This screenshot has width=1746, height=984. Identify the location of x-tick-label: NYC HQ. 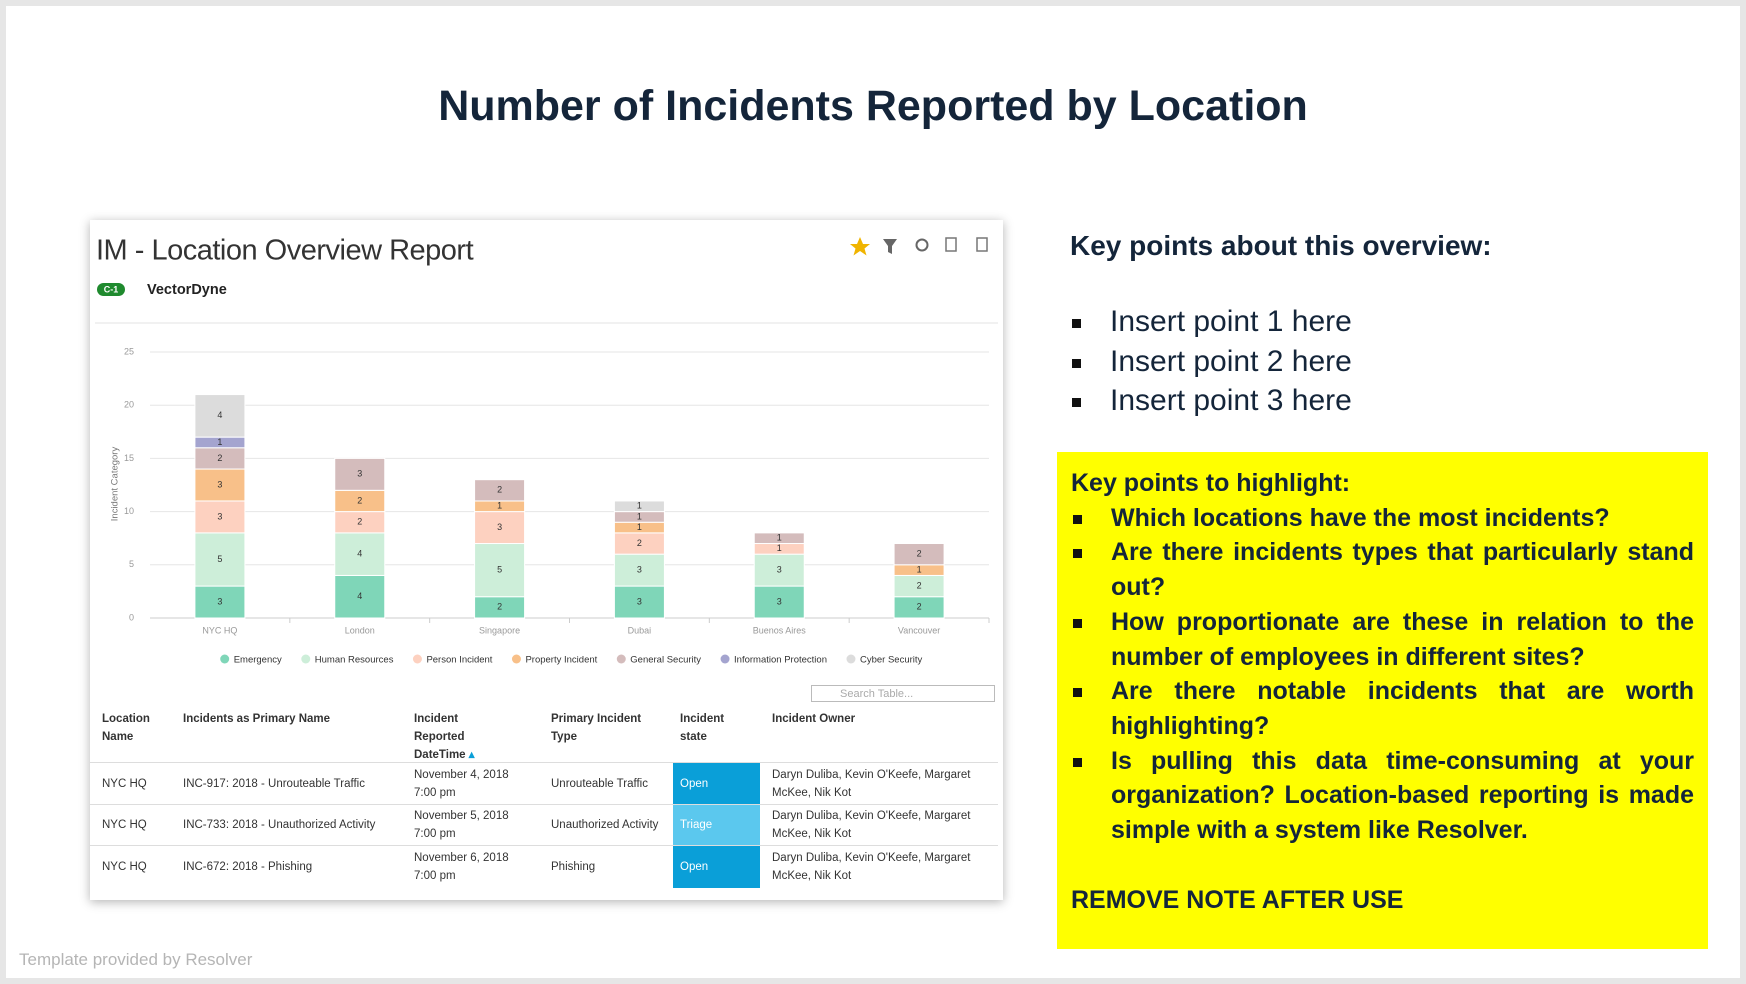
(219, 630).